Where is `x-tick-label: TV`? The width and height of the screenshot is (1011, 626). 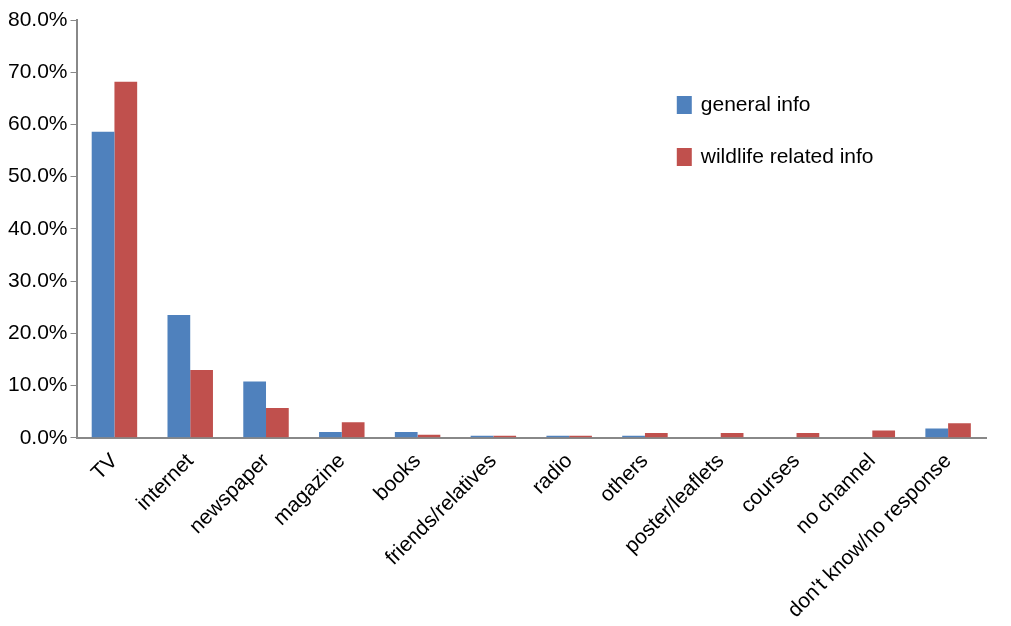 x-tick-label: TV is located at coordinates (104, 466).